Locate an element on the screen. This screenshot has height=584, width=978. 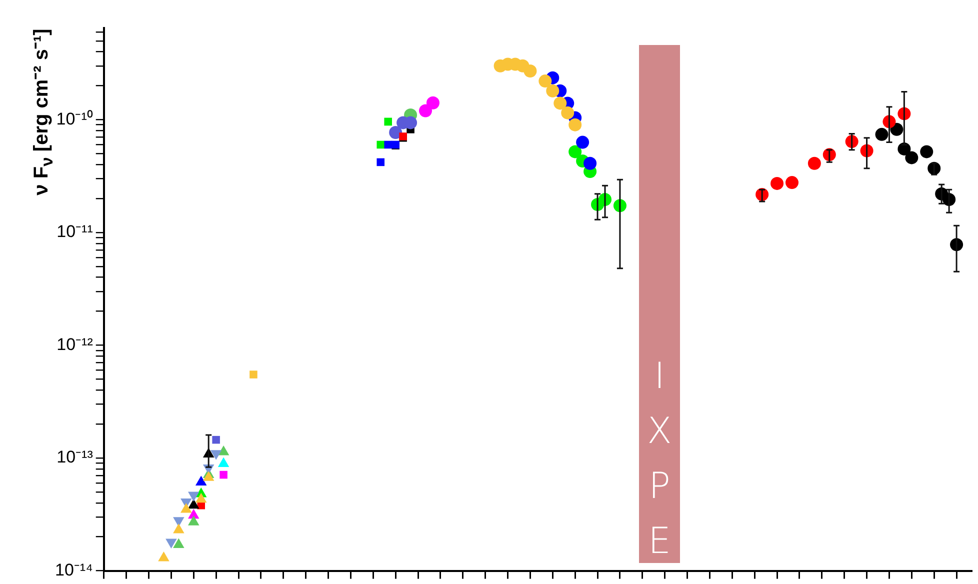
annotation: IXPE is located at coordinates (659, 466).